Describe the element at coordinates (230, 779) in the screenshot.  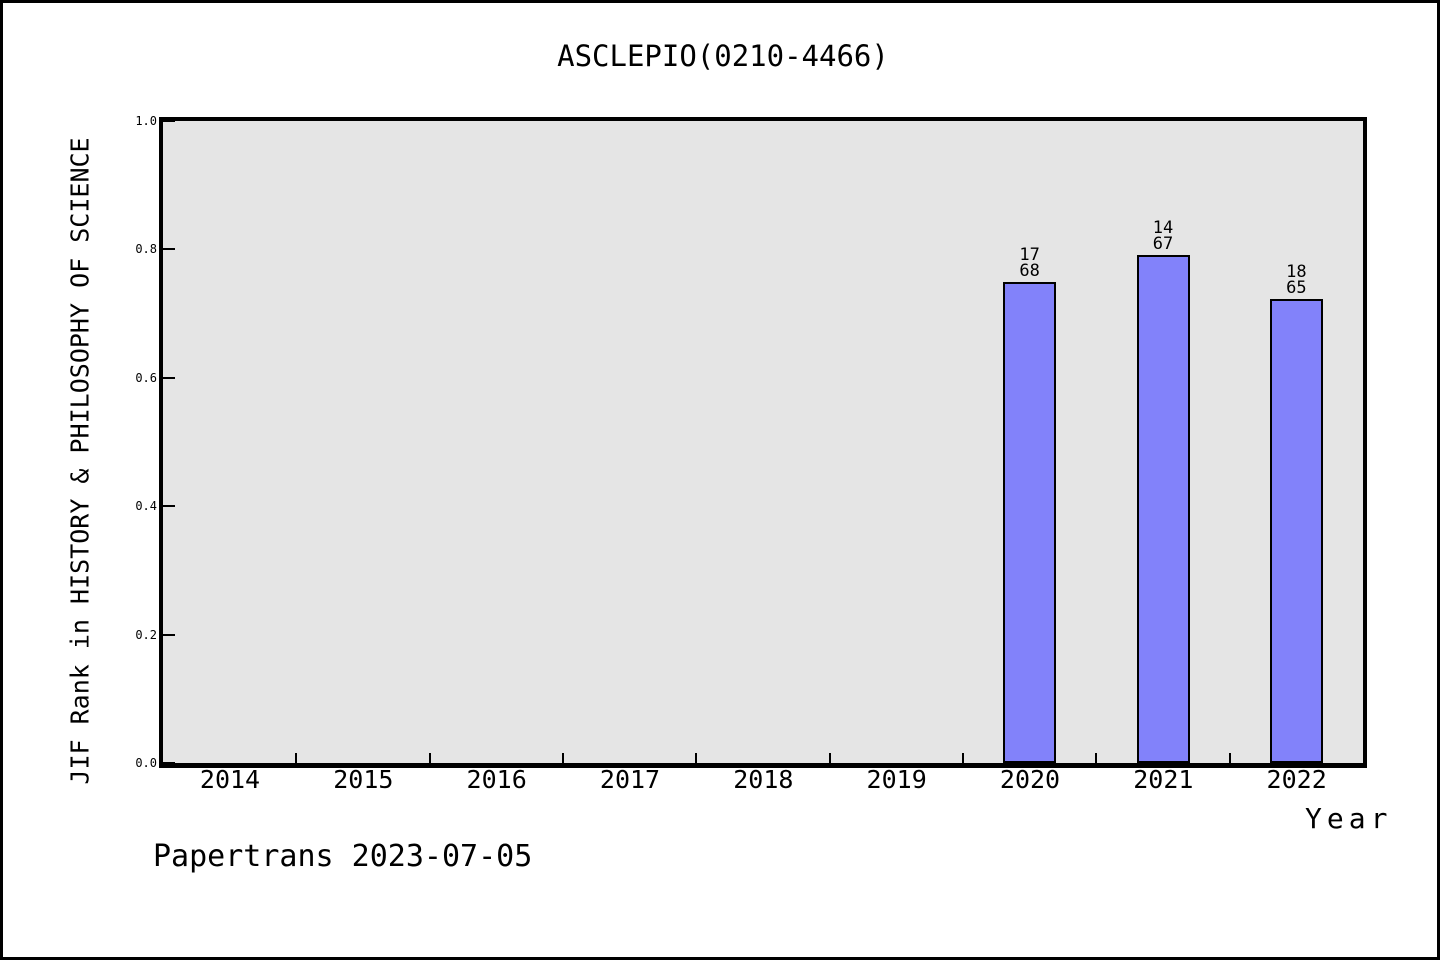
I see `x-tick-label-2014: 2014` at that location.